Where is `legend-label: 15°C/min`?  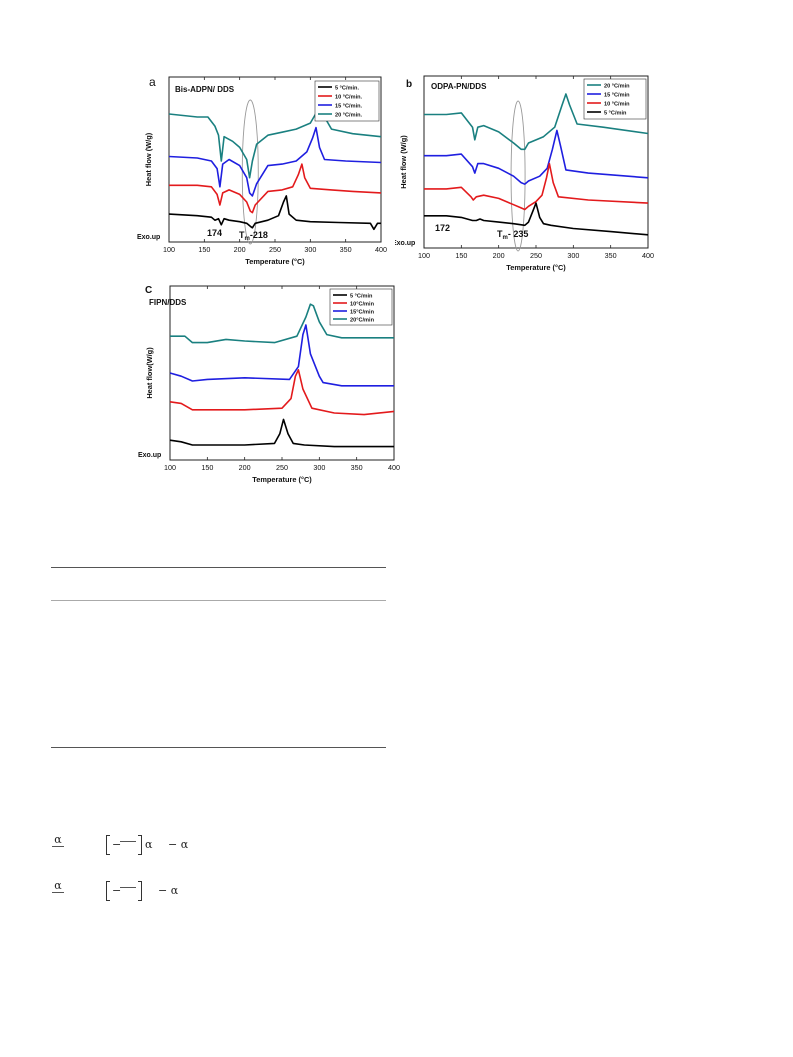
legend-label: 15°C/min is located at coordinates (362, 312).